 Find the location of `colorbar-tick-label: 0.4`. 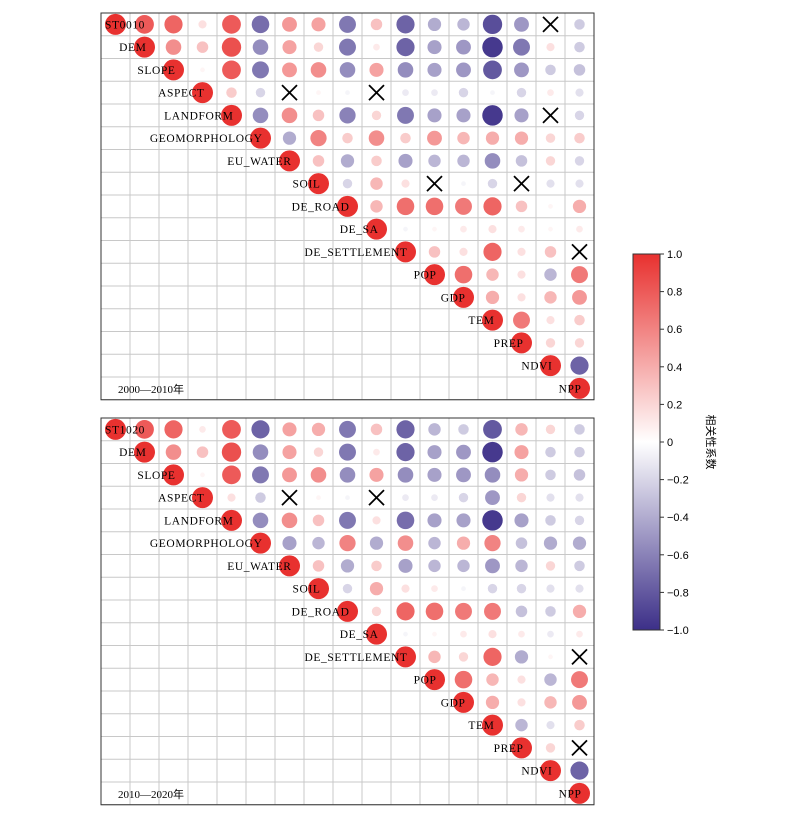

colorbar-tick-label: 0.4 is located at coordinates (674, 368).